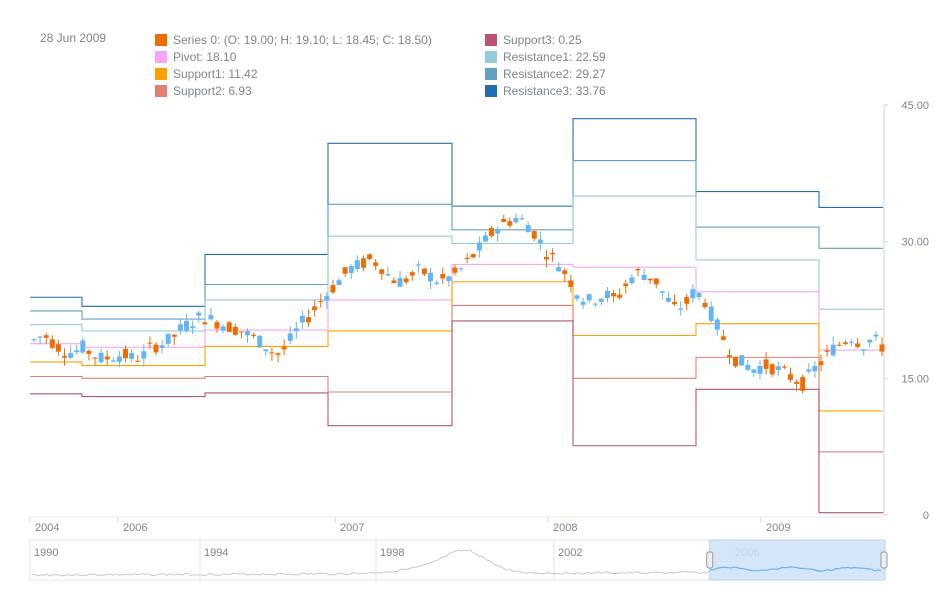  What do you see at coordinates (710, 560) in the screenshot?
I see `navigator-left-handle` at bounding box center [710, 560].